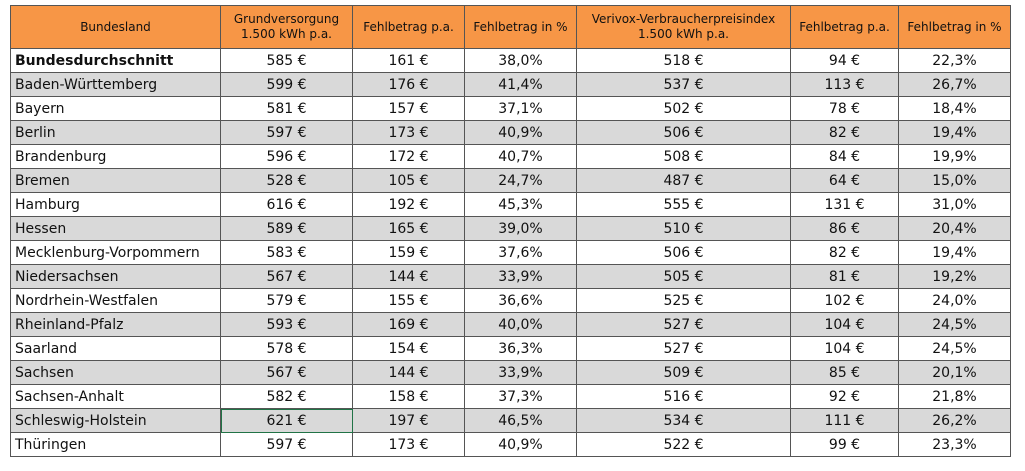 The image size is (1025, 471). What do you see at coordinates (844, 444) in the screenshot?
I see `table-cell: 99 €` at bounding box center [844, 444].